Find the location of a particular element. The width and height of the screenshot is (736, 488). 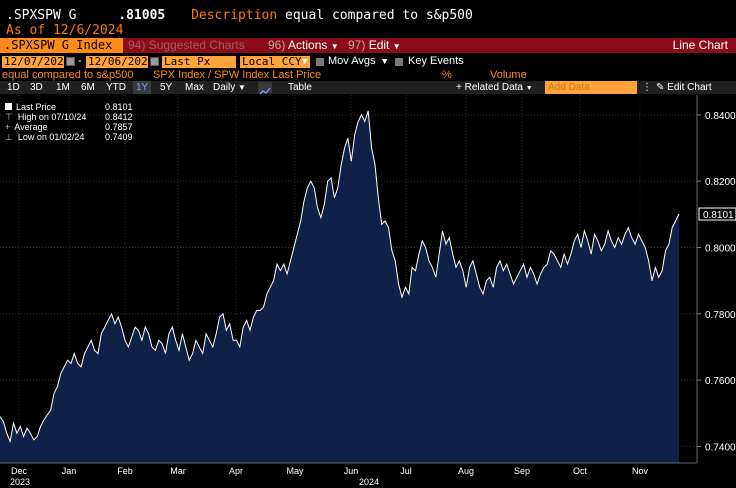

stat-average-label: Average is located at coordinates (31, 127).